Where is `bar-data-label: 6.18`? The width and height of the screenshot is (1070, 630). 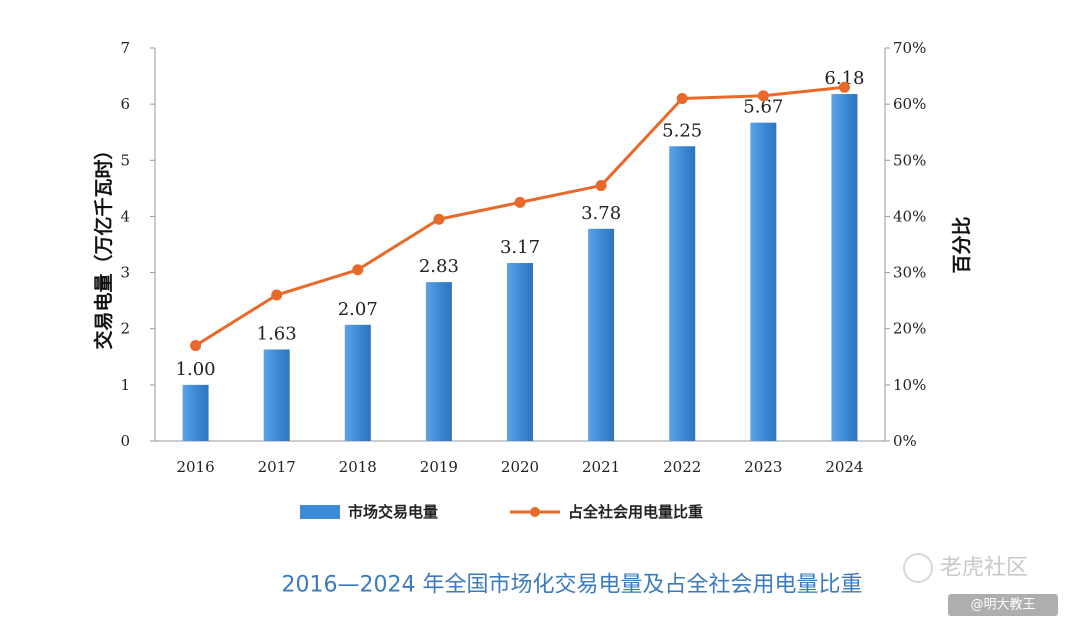 bar-data-label: 6.18 is located at coordinates (844, 78).